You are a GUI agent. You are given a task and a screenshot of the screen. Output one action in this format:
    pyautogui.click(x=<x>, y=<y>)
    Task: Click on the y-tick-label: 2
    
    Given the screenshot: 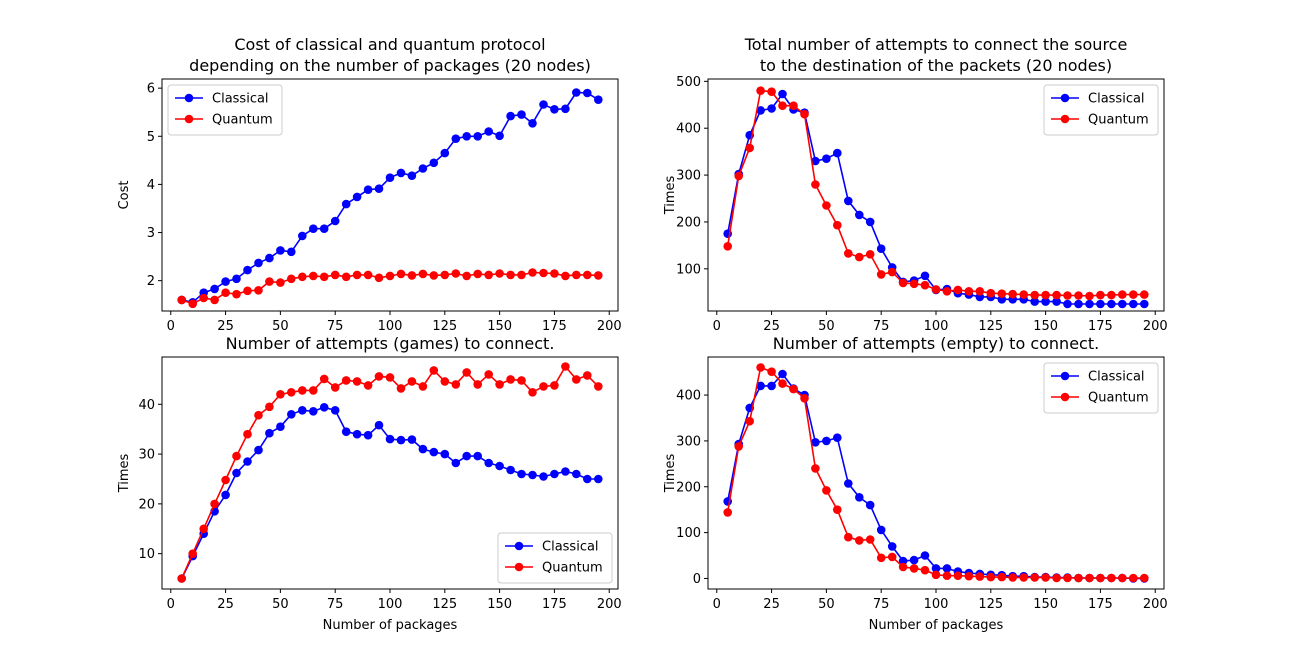 What is the action you would take?
    pyautogui.click(x=151, y=281)
    